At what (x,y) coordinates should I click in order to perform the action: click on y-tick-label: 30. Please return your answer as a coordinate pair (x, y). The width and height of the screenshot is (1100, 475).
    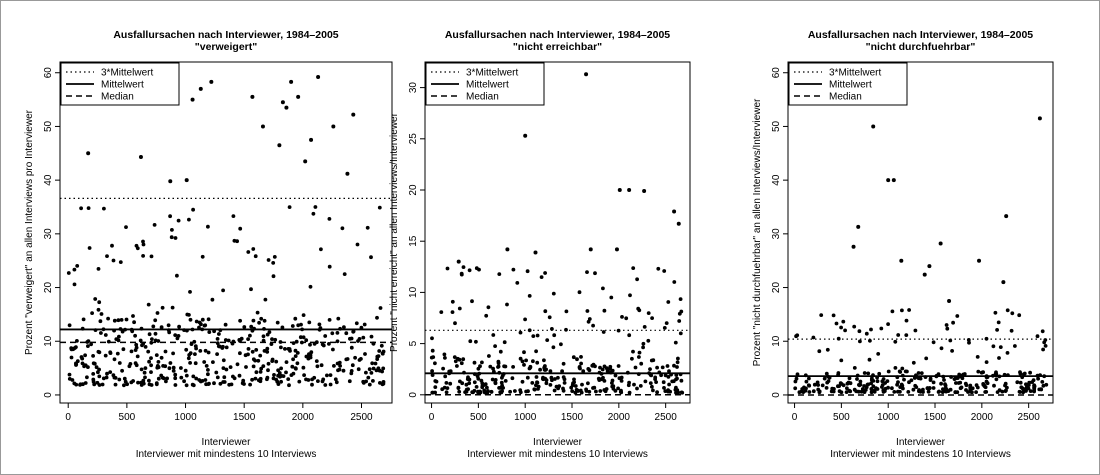
    Looking at the image, I should click on (413, 88).